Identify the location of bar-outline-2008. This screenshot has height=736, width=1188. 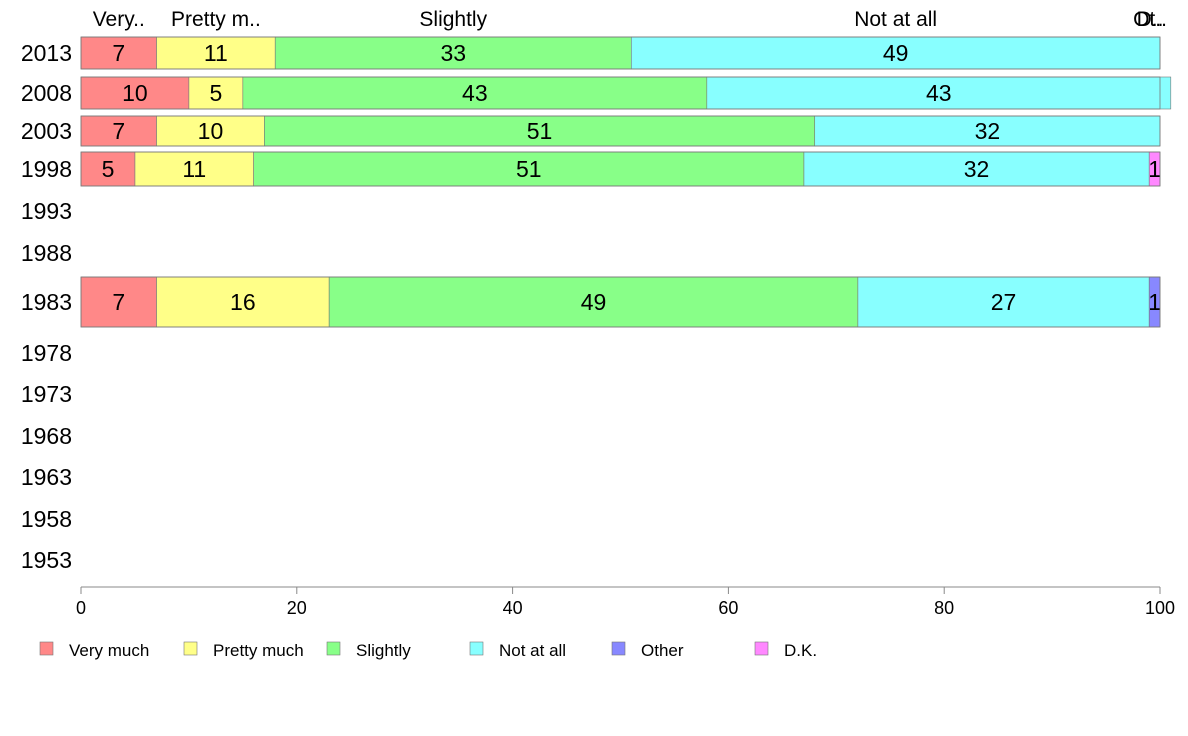
(620, 93).